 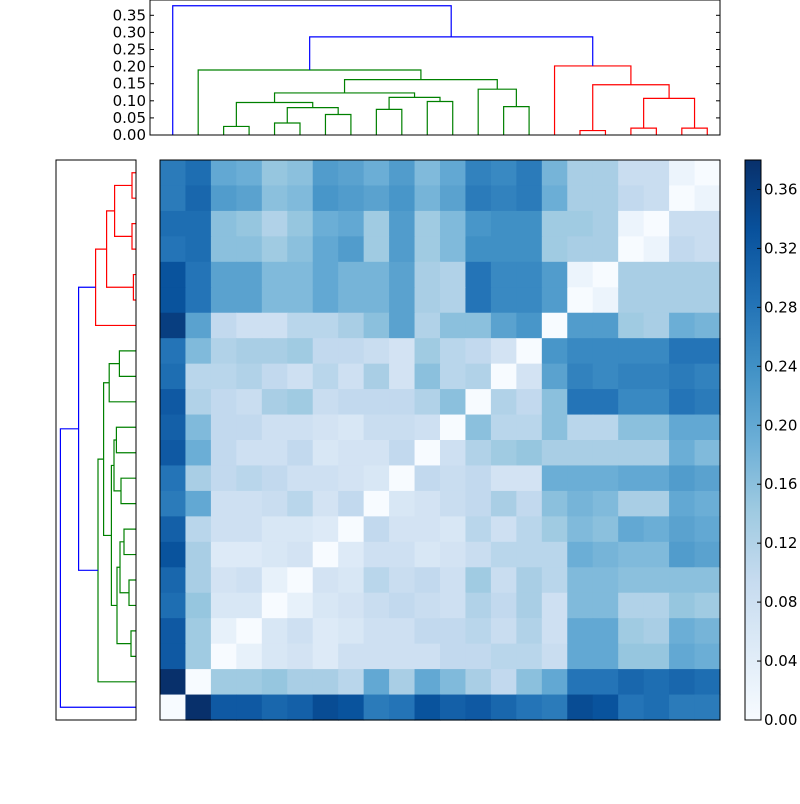 I want to click on top-y-tick-label: 0.35, so click(x=129, y=15).